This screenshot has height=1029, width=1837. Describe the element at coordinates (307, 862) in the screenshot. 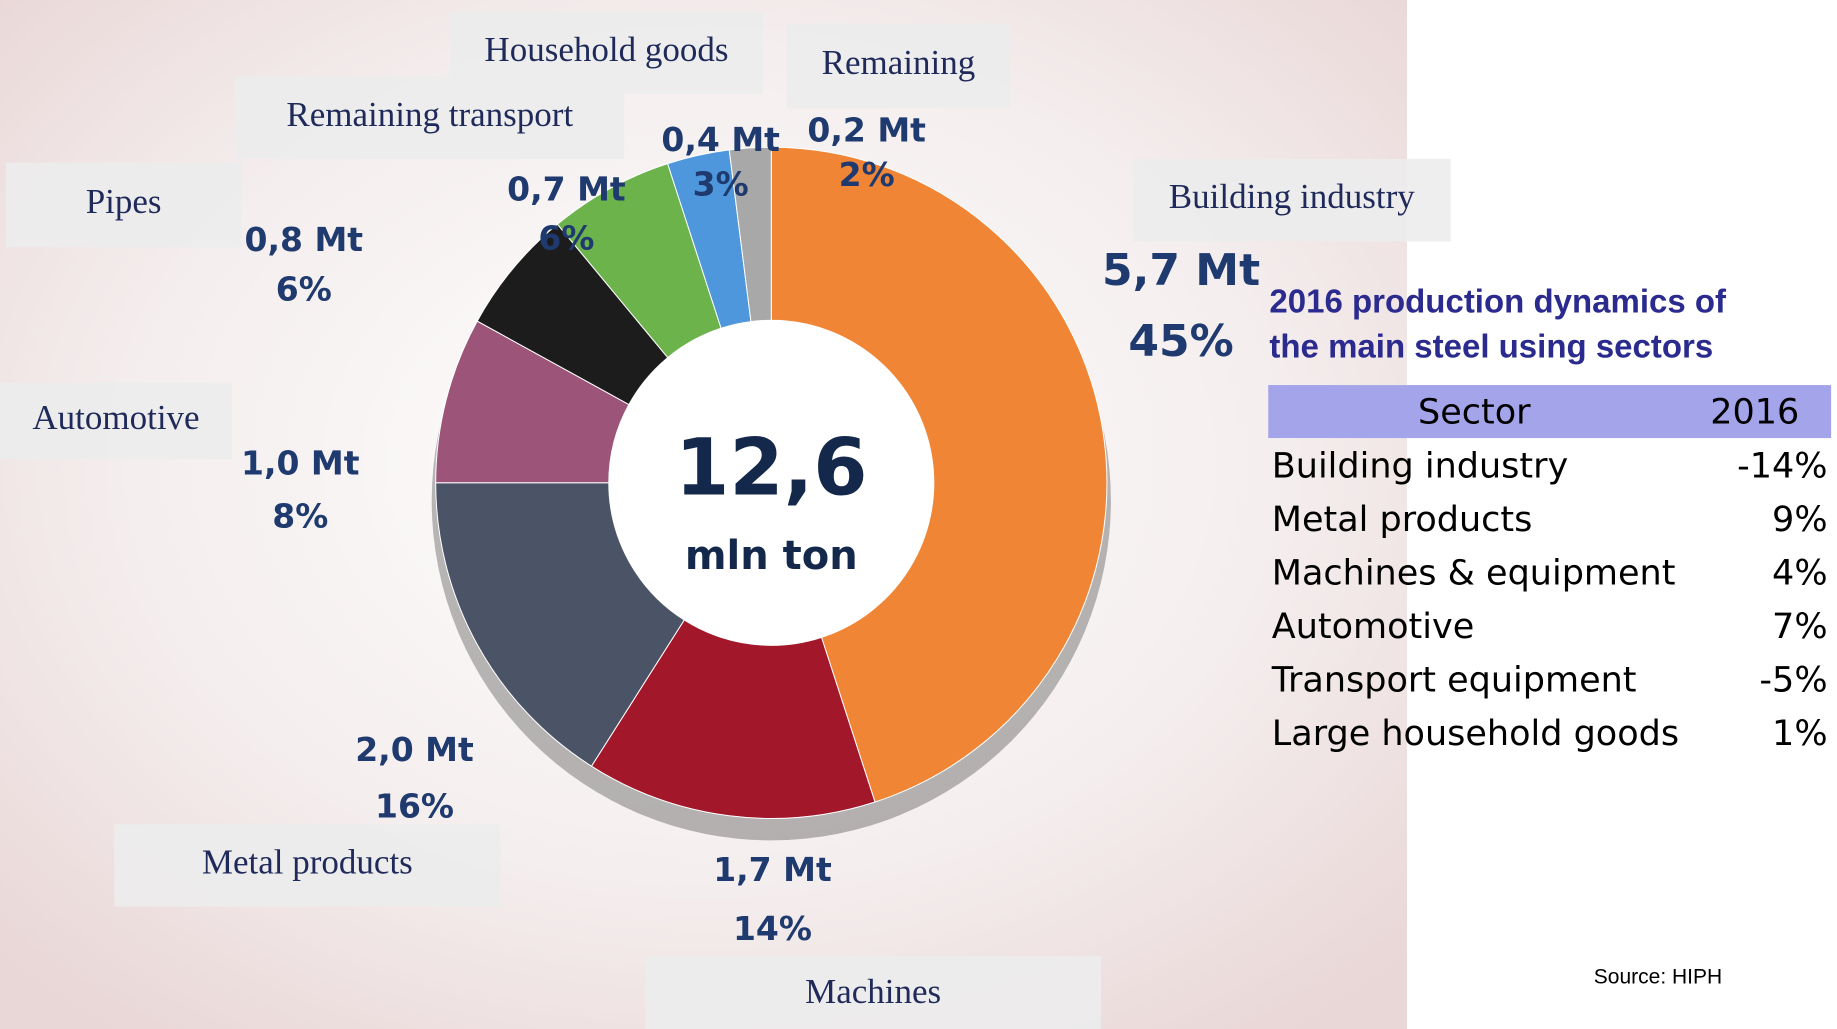

I see `category-label: Metal products` at that location.